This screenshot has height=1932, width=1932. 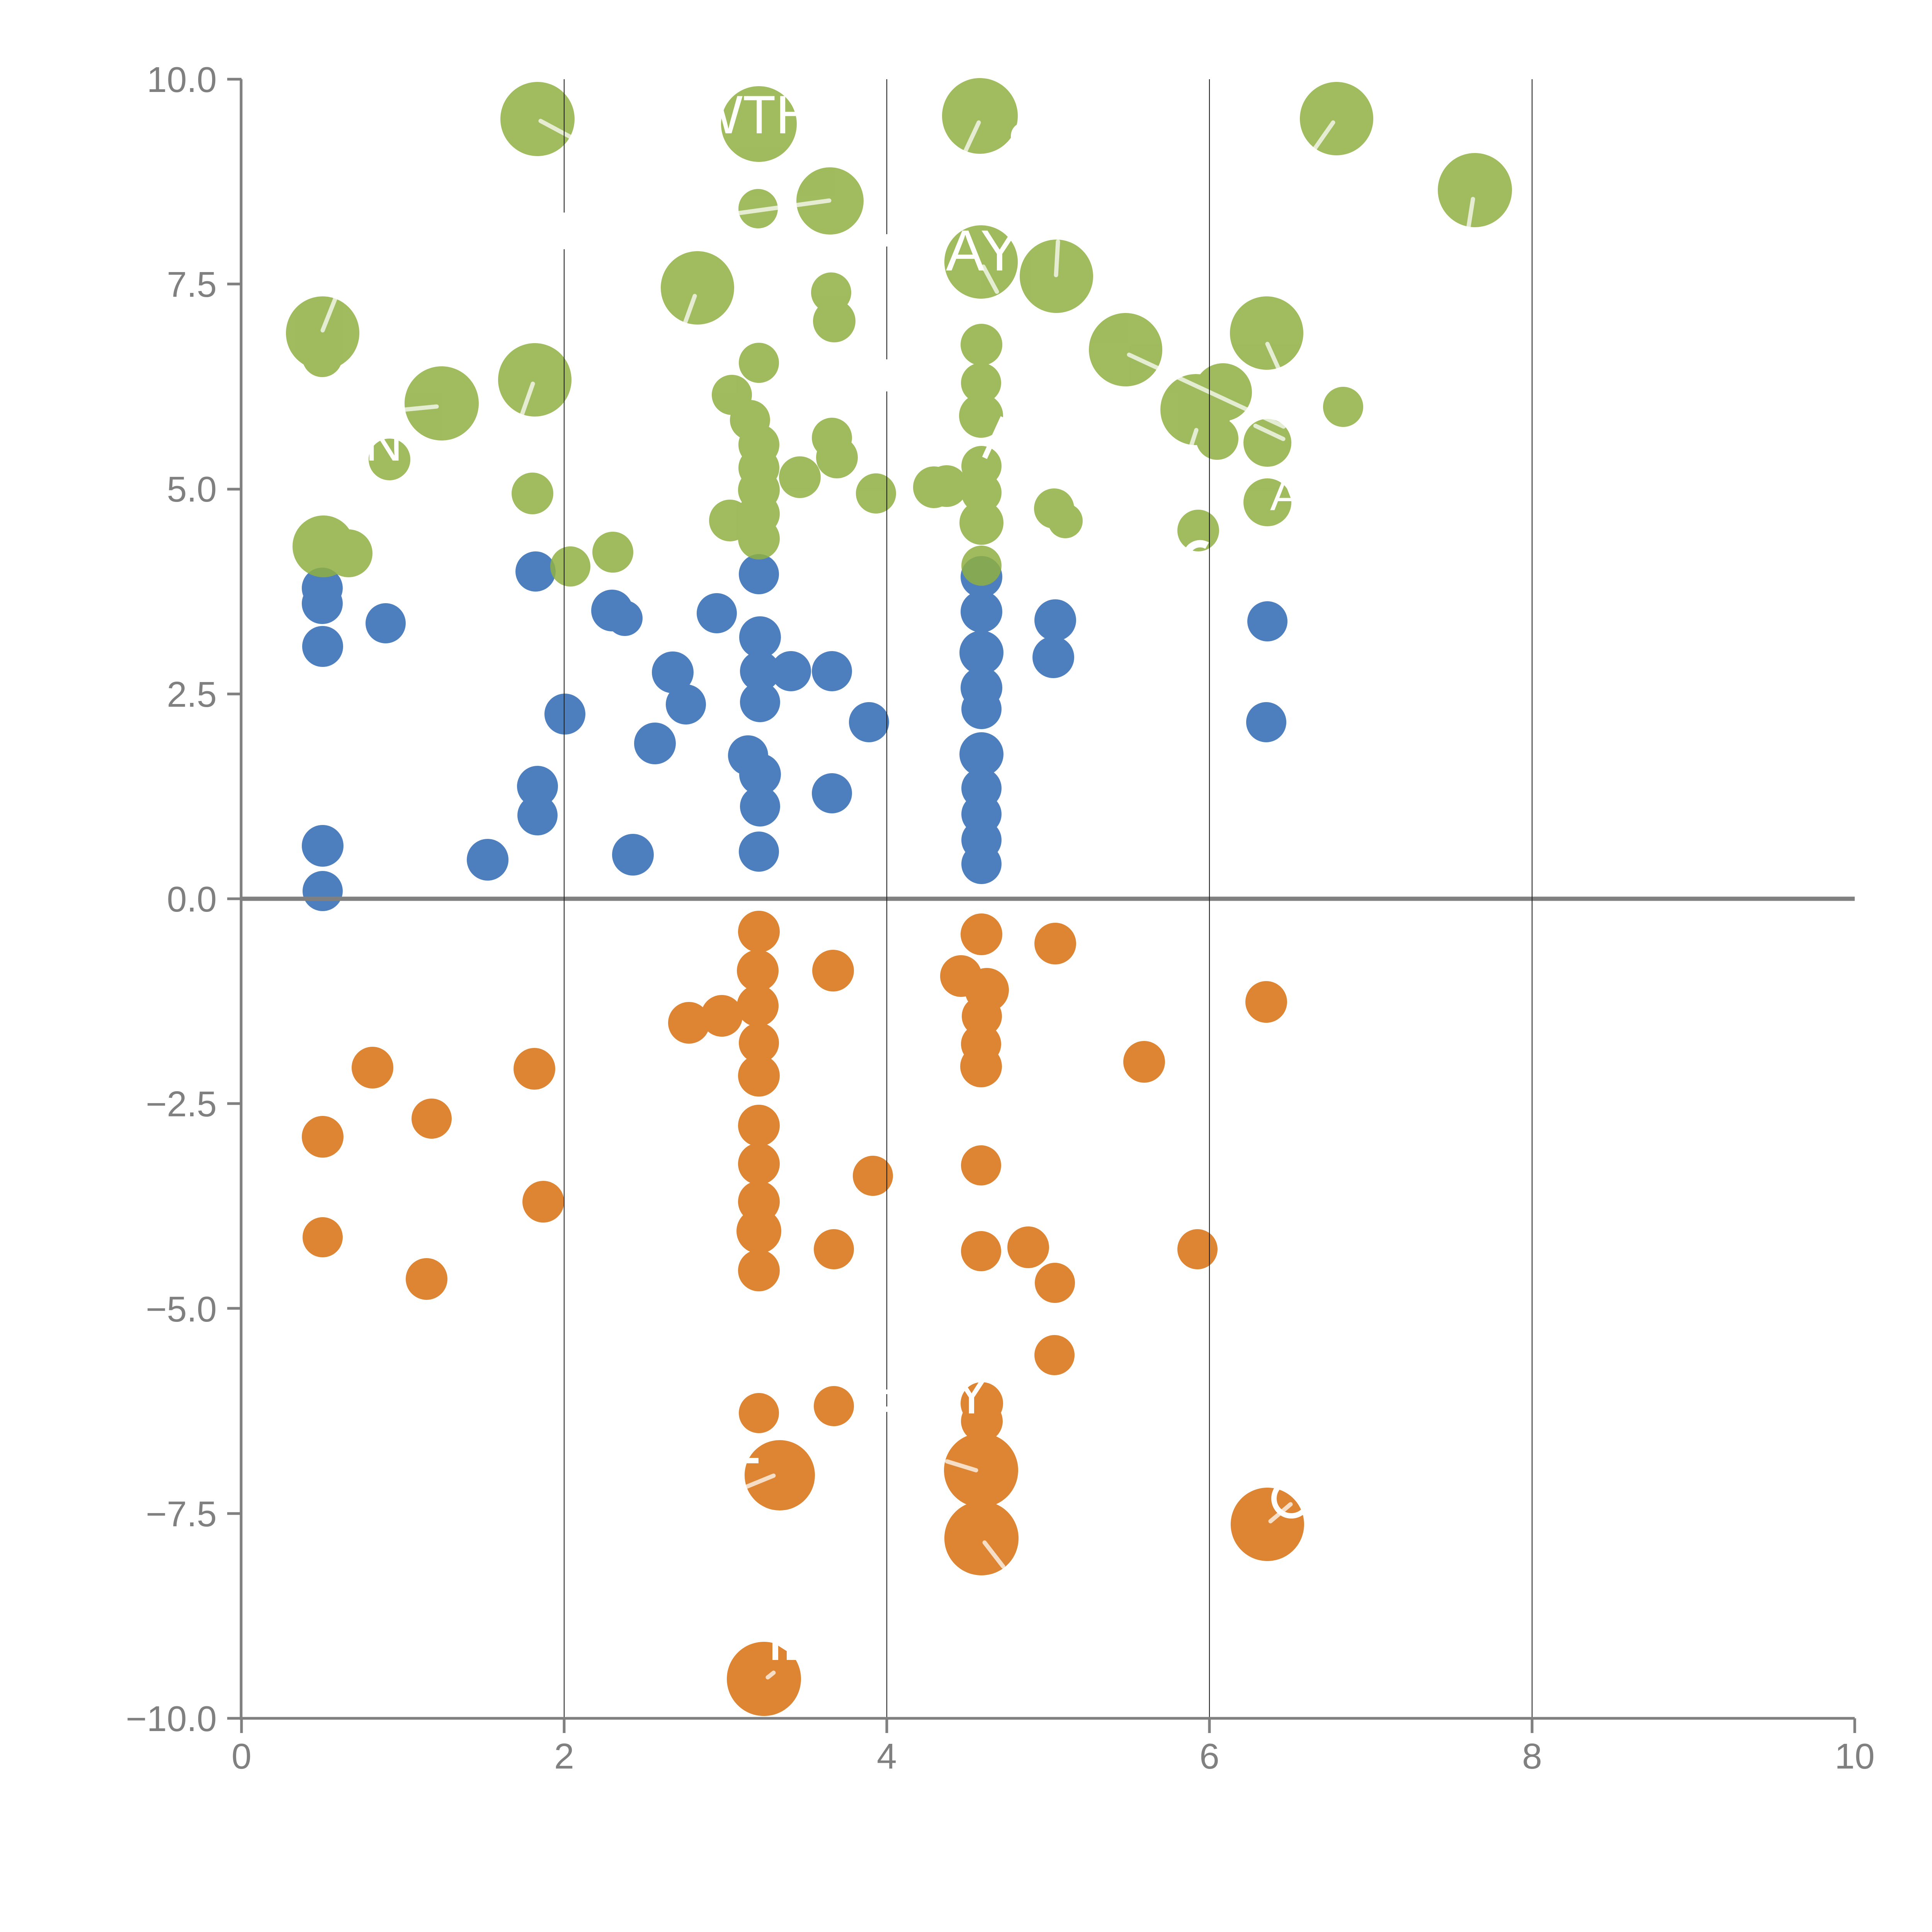 What do you see at coordinates (983, 251) in the screenshot?
I see `svg-text: AY` at bounding box center [983, 251].